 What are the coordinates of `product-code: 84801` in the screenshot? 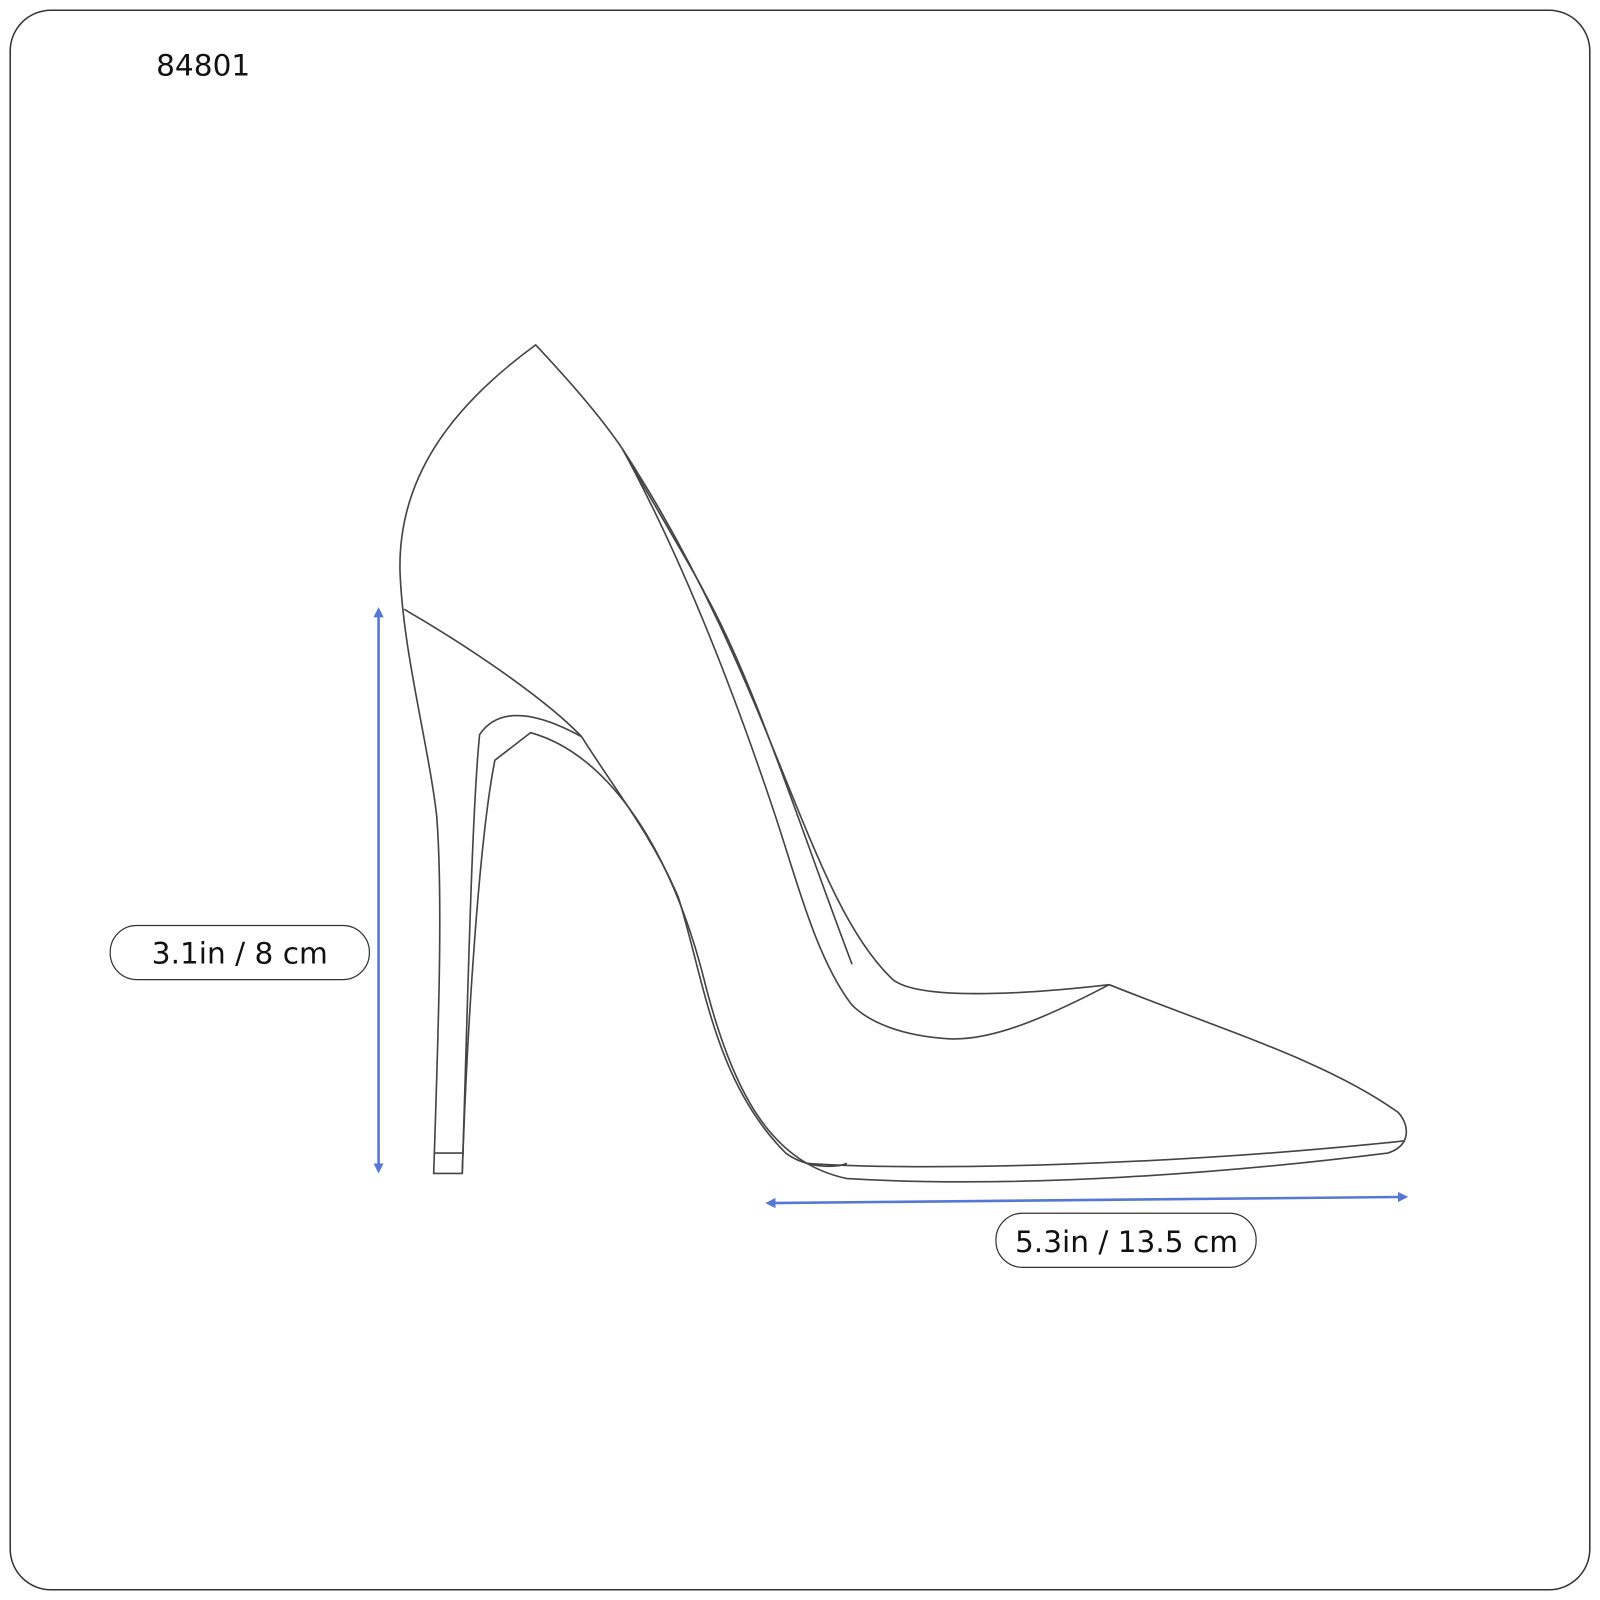 It's located at (203, 66).